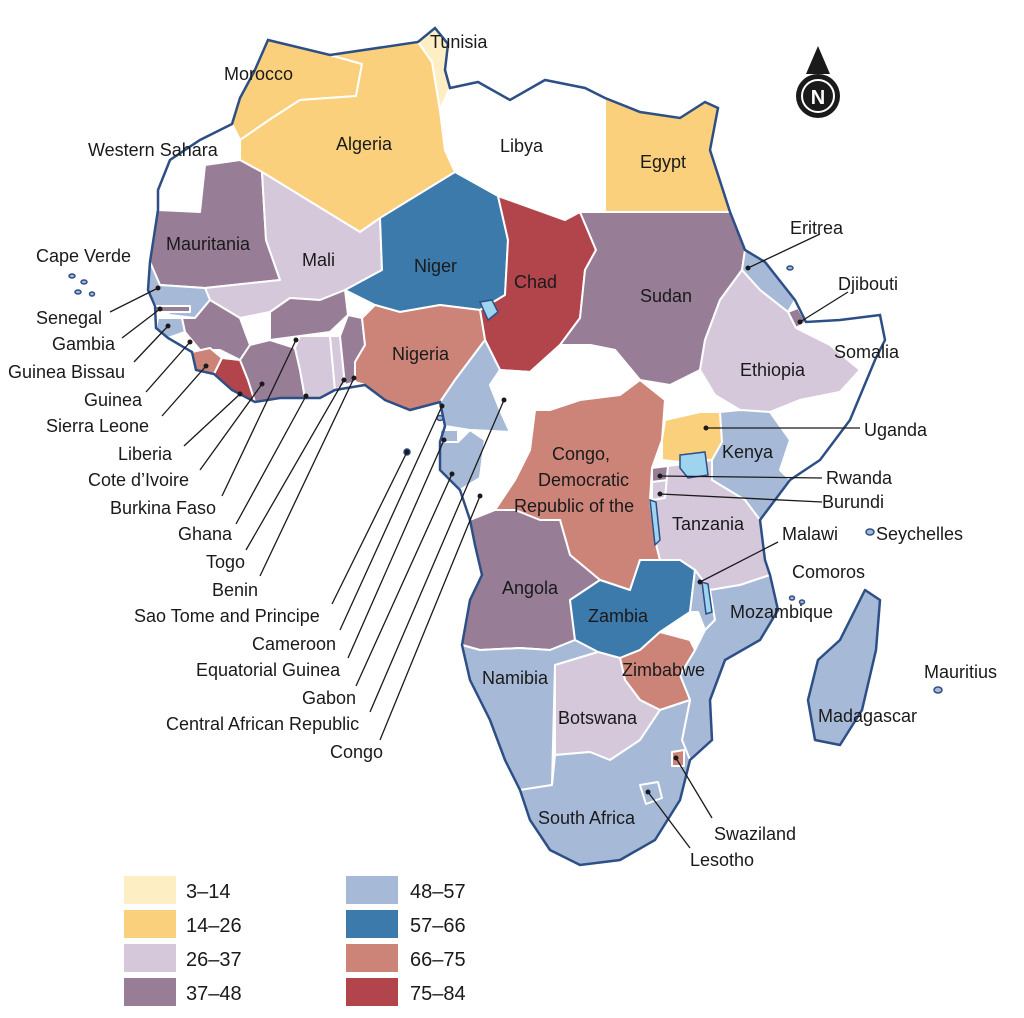 The height and width of the screenshot is (1018, 1024). I want to click on label-cameroon: Cameroon, so click(294, 644).